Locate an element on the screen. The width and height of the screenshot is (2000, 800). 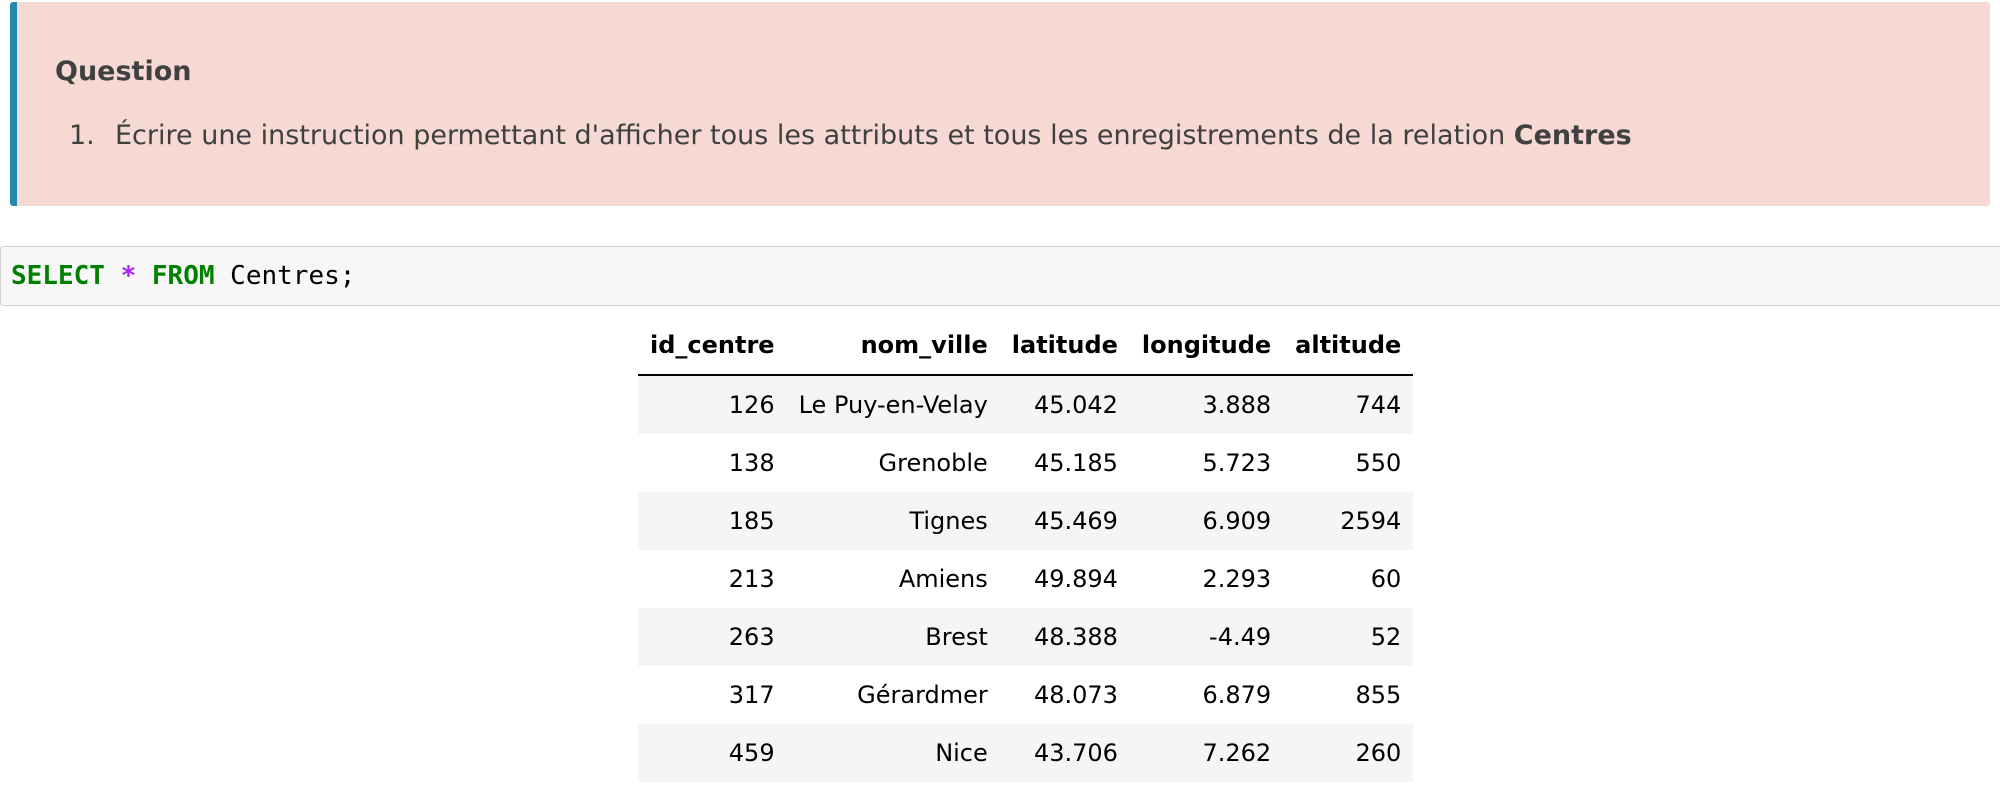
column-header-altitude: altitude is located at coordinates (1348, 347).